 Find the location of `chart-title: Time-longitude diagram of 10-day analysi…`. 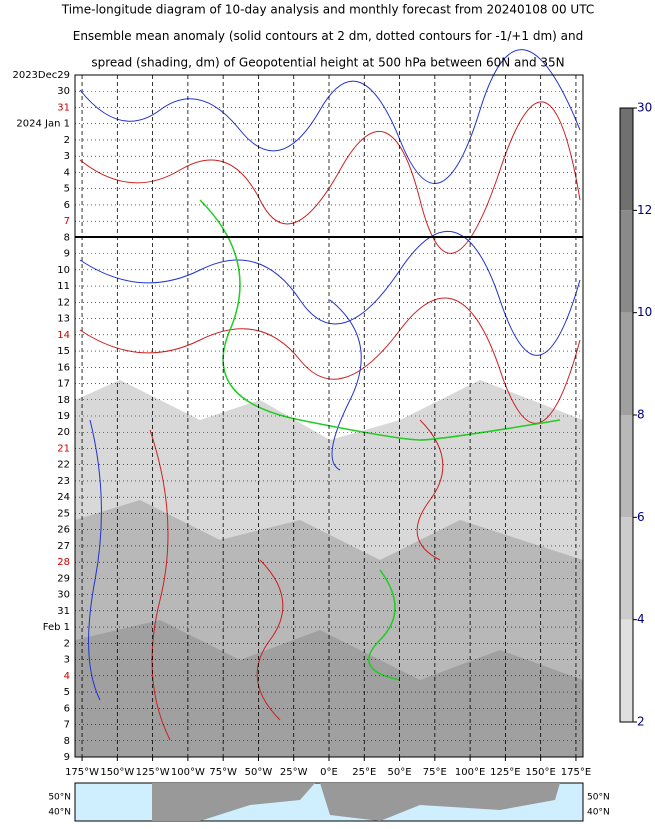

chart-title: Time-longitude diagram of 10-day analysi… is located at coordinates (327, 10).